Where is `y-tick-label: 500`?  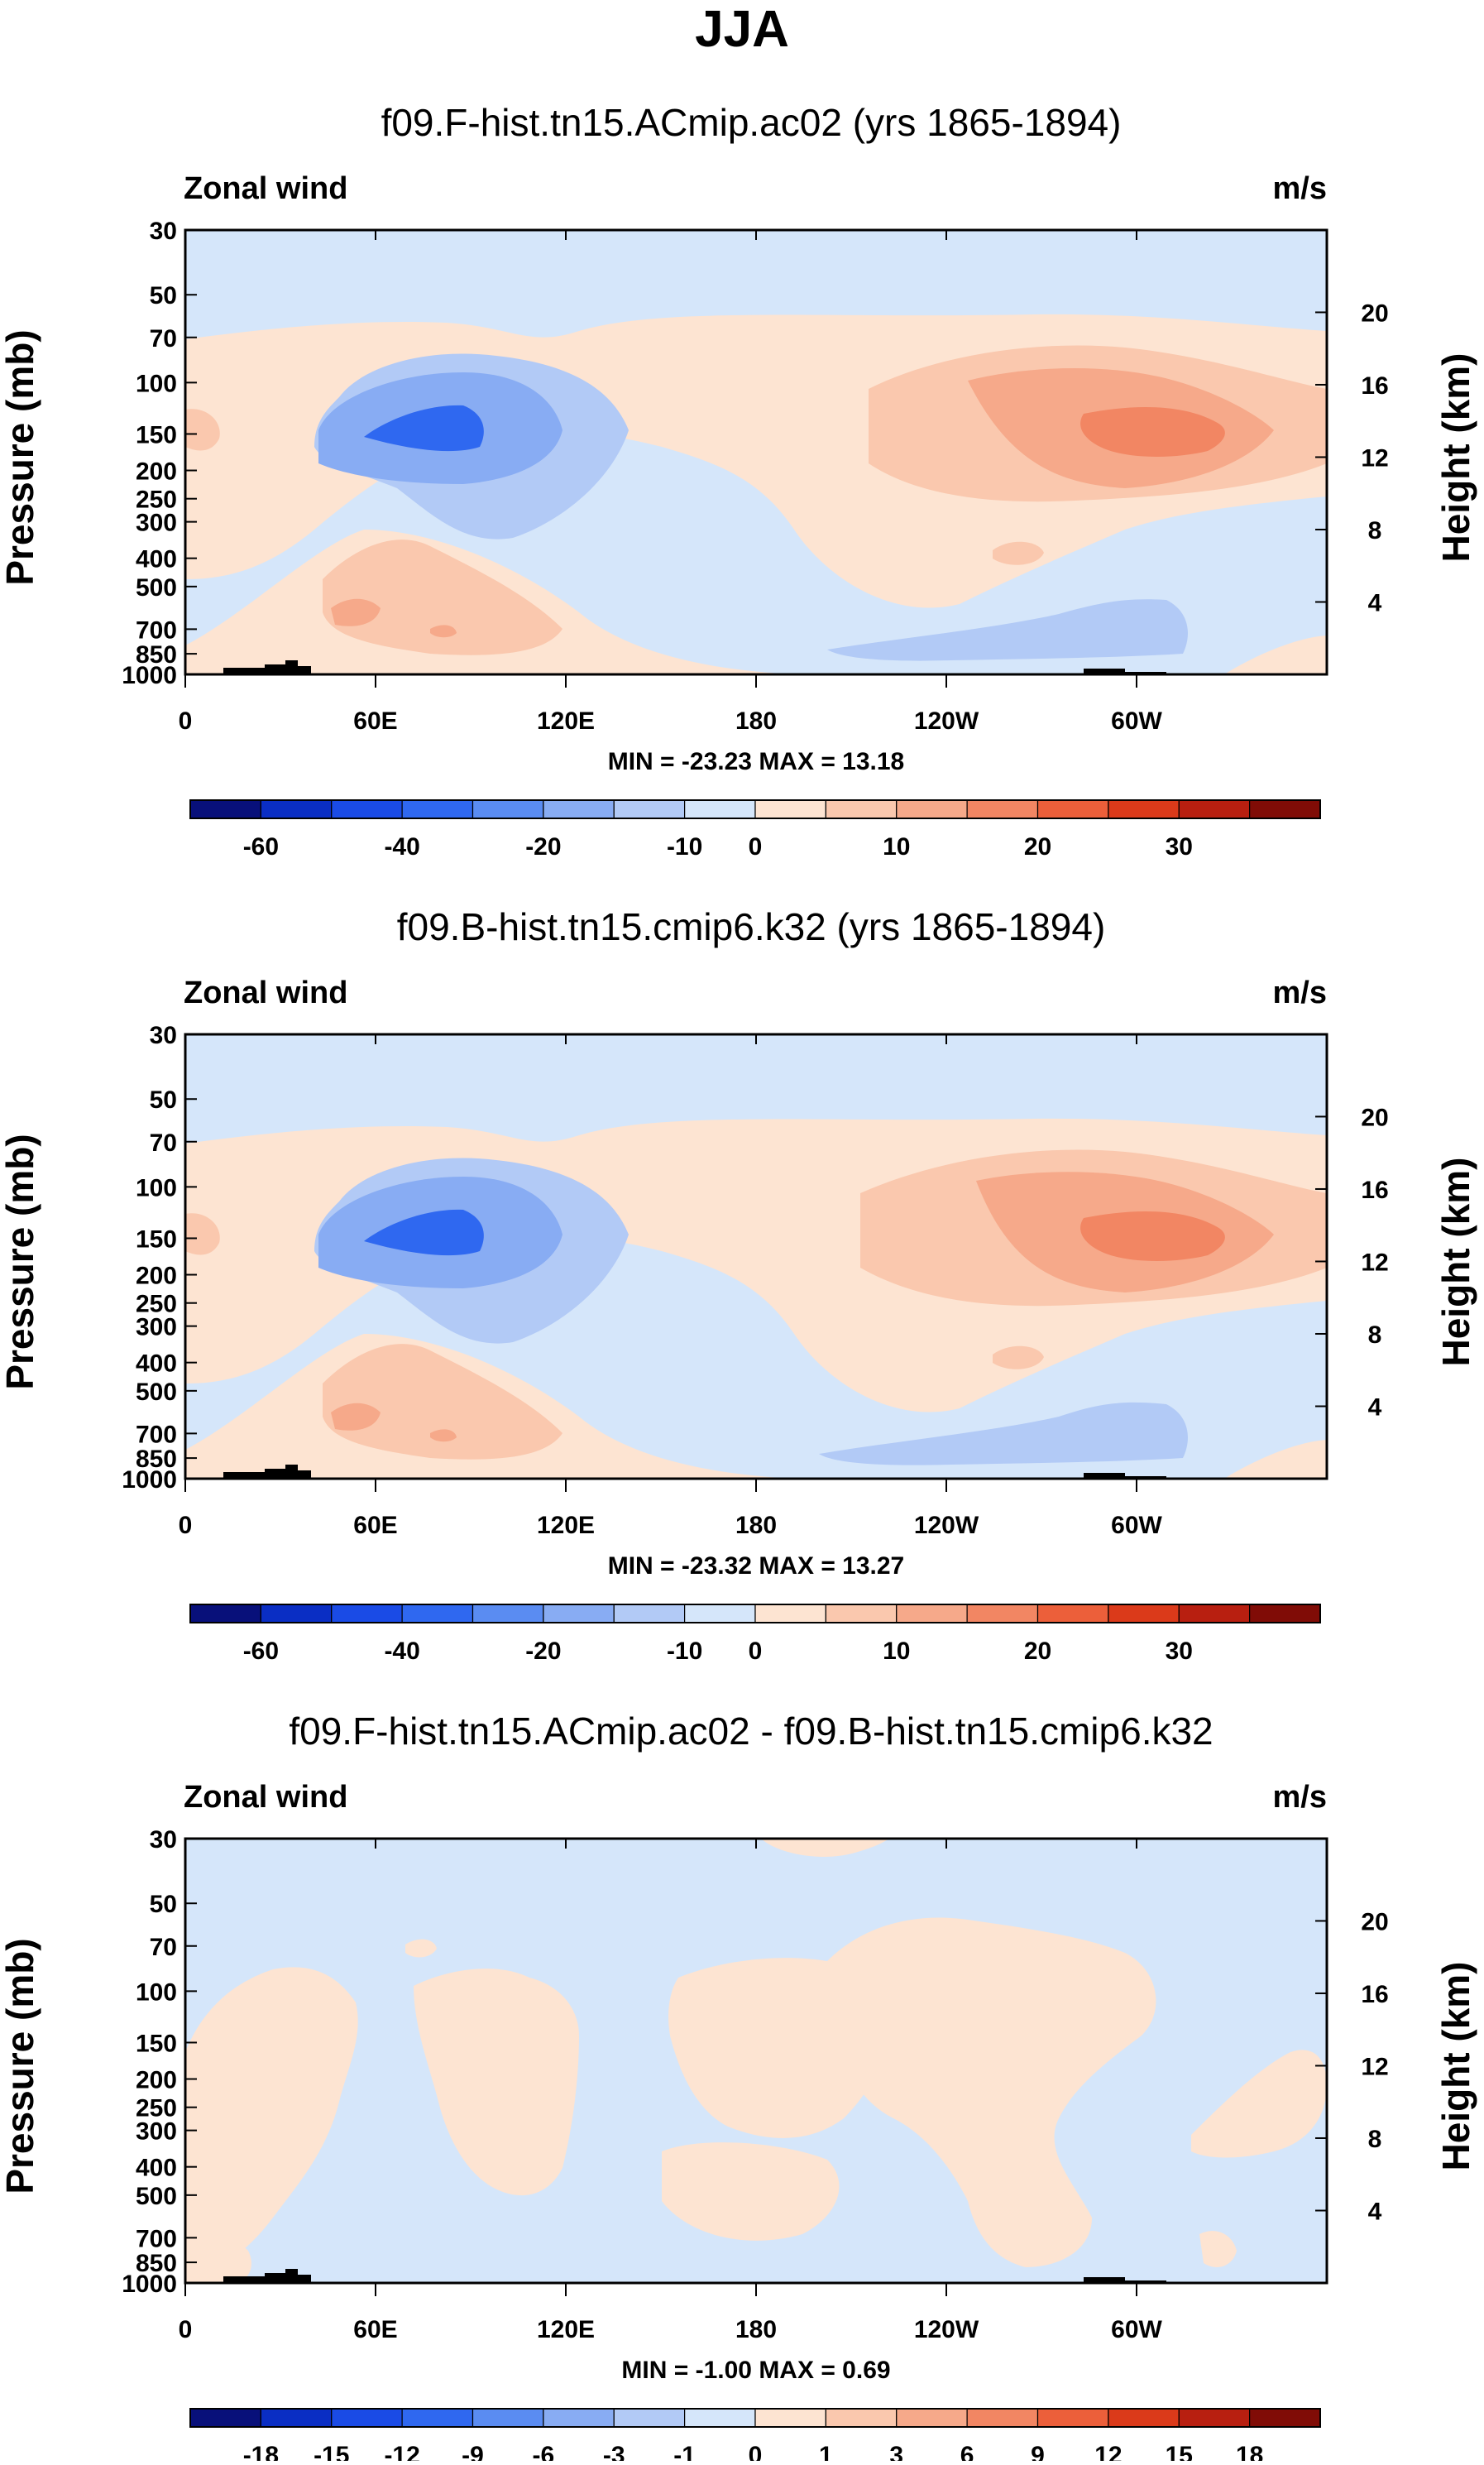
y-tick-label: 500 is located at coordinates (156, 2196).